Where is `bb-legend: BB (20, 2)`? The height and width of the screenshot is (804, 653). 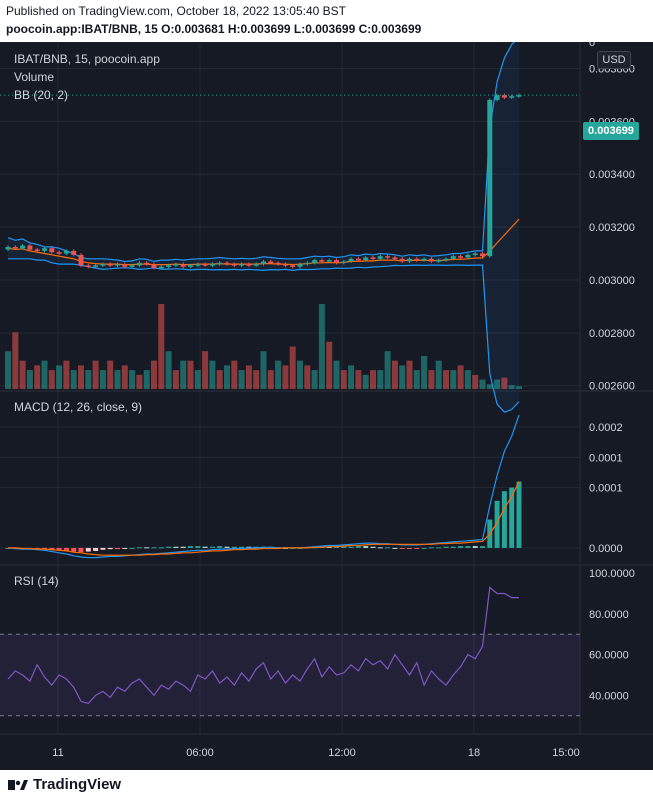 bb-legend: BB (20, 2) is located at coordinates (41, 95).